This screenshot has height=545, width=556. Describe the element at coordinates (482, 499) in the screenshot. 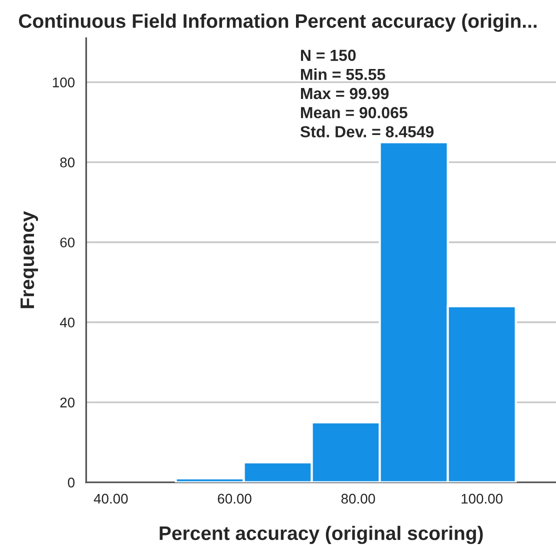

I see `x-tick-label: 100.00` at that location.